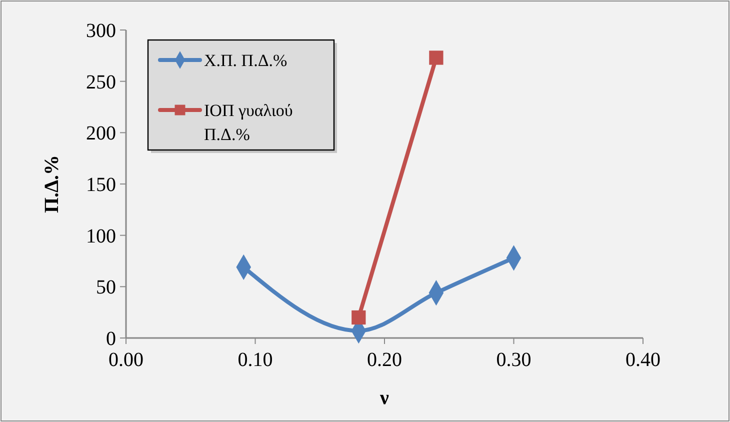 The image size is (730, 422). Describe the element at coordinates (52, 184) in the screenshot. I see `y-axis-title: Π.Δ.%` at that location.